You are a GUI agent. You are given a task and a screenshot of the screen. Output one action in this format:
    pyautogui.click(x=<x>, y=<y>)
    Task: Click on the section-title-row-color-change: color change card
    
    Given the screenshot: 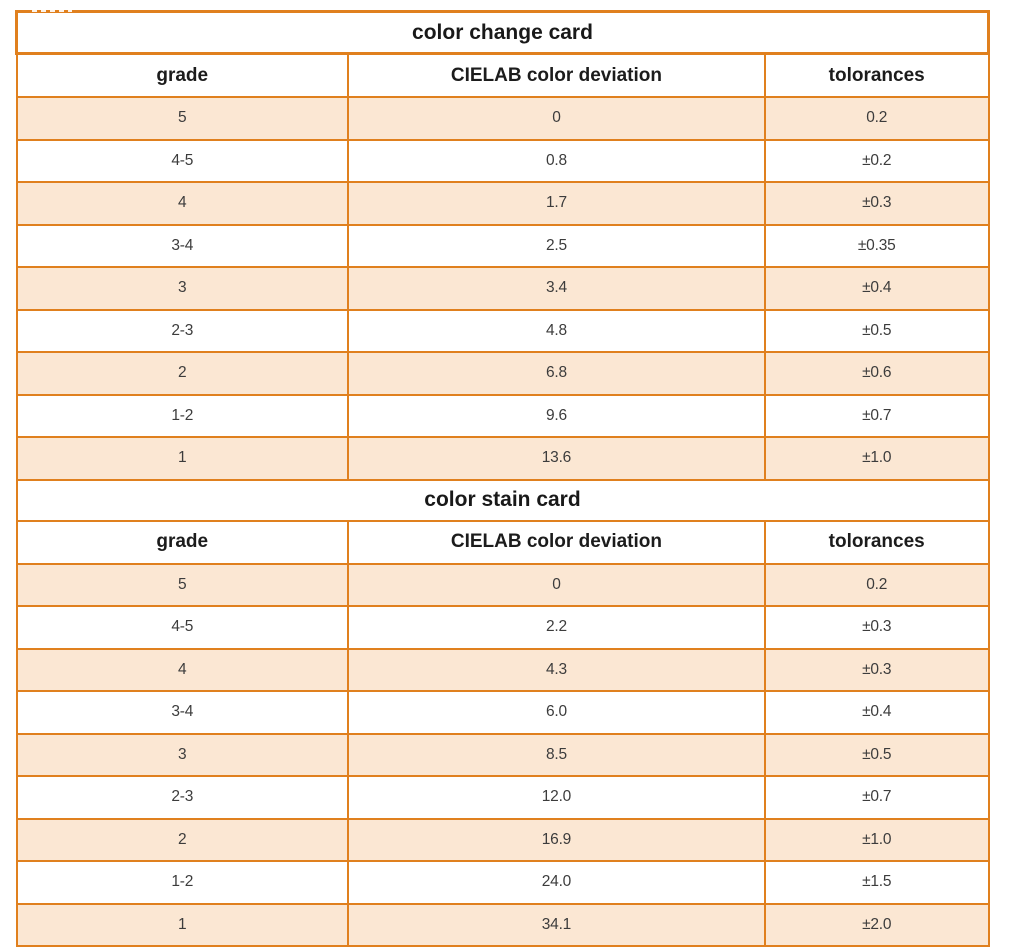 What is the action you would take?
    pyautogui.click(x=502, y=32)
    